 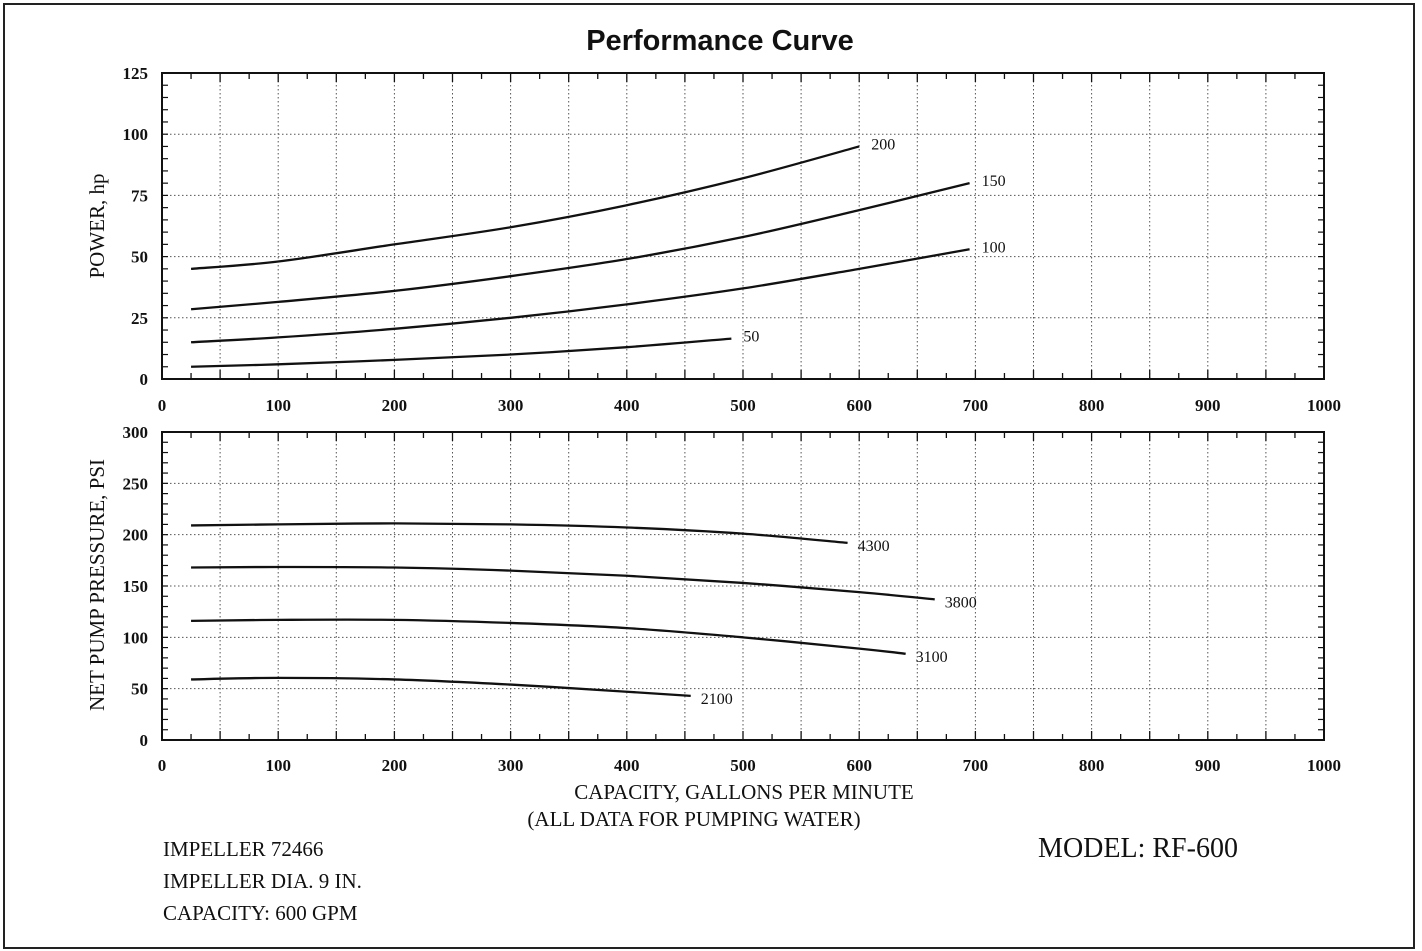 What do you see at coordinates (717, 699) in the screenshot?
I see `pressure-curve-label: 2100` at bounding box center [717, 699].